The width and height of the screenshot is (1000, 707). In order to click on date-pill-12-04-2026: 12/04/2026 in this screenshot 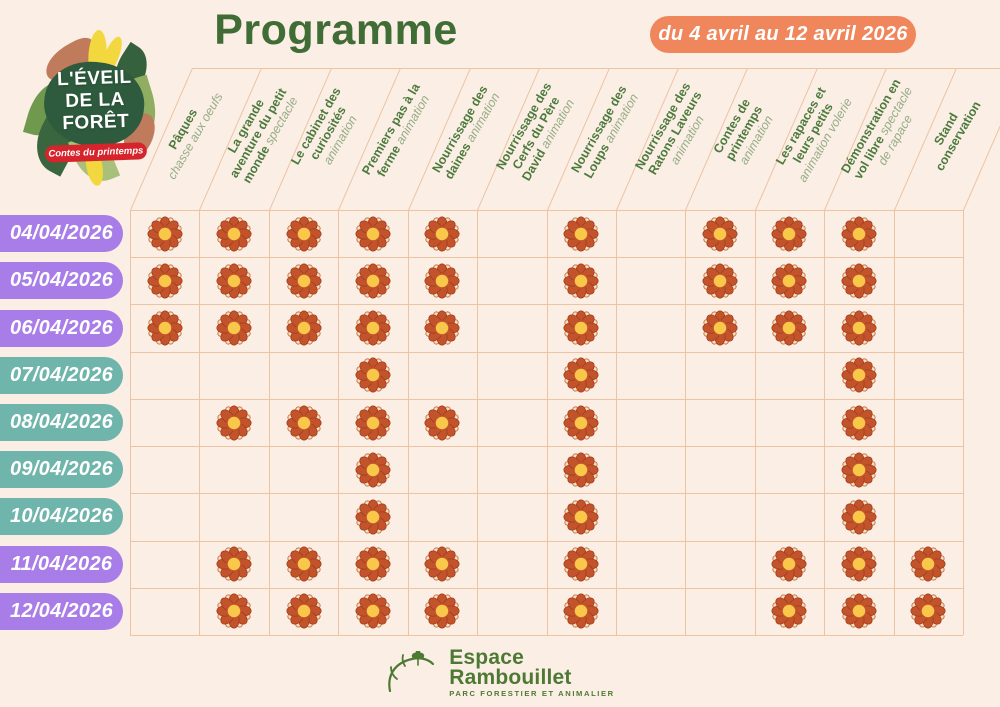, I will do `click(61, 611)`.